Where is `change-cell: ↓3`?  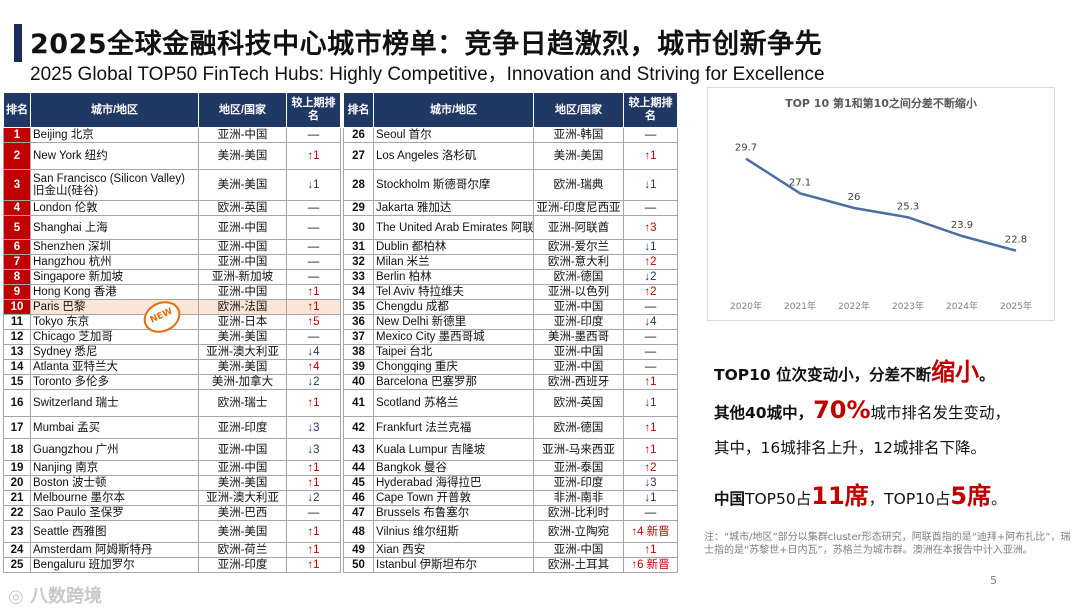 change-cell: ↓3 is located at coordinates (650, 483).